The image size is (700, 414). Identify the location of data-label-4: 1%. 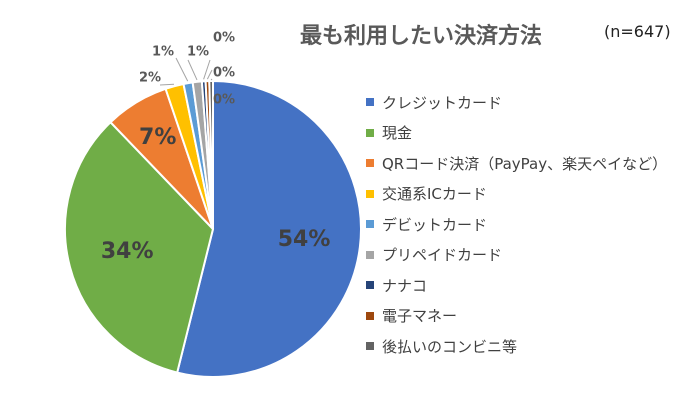
(163, 52).